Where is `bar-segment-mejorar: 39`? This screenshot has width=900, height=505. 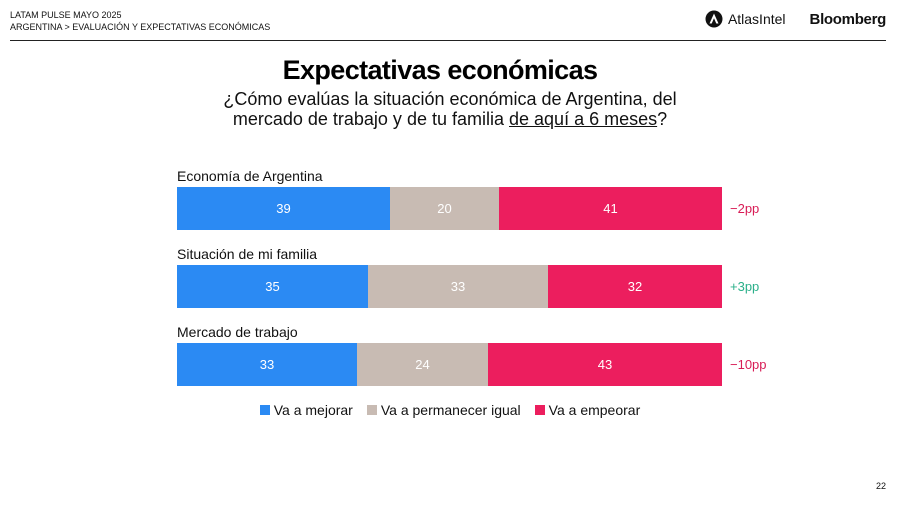 bar-segment-mejorar: 39 is located at coordinates (283, 208).